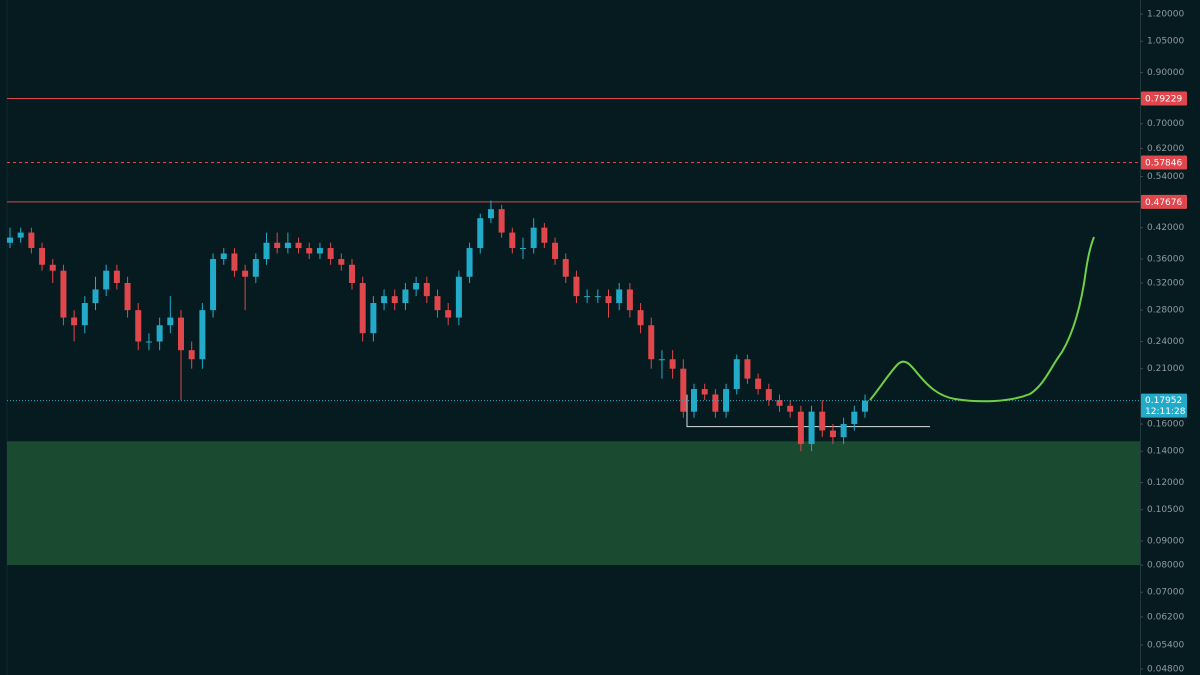 This screenshot has width=1200, height=675. Describe the element at coordinates (1165, 593) in the screenshot. I see `y-tick-label: 0.07000` at that location.